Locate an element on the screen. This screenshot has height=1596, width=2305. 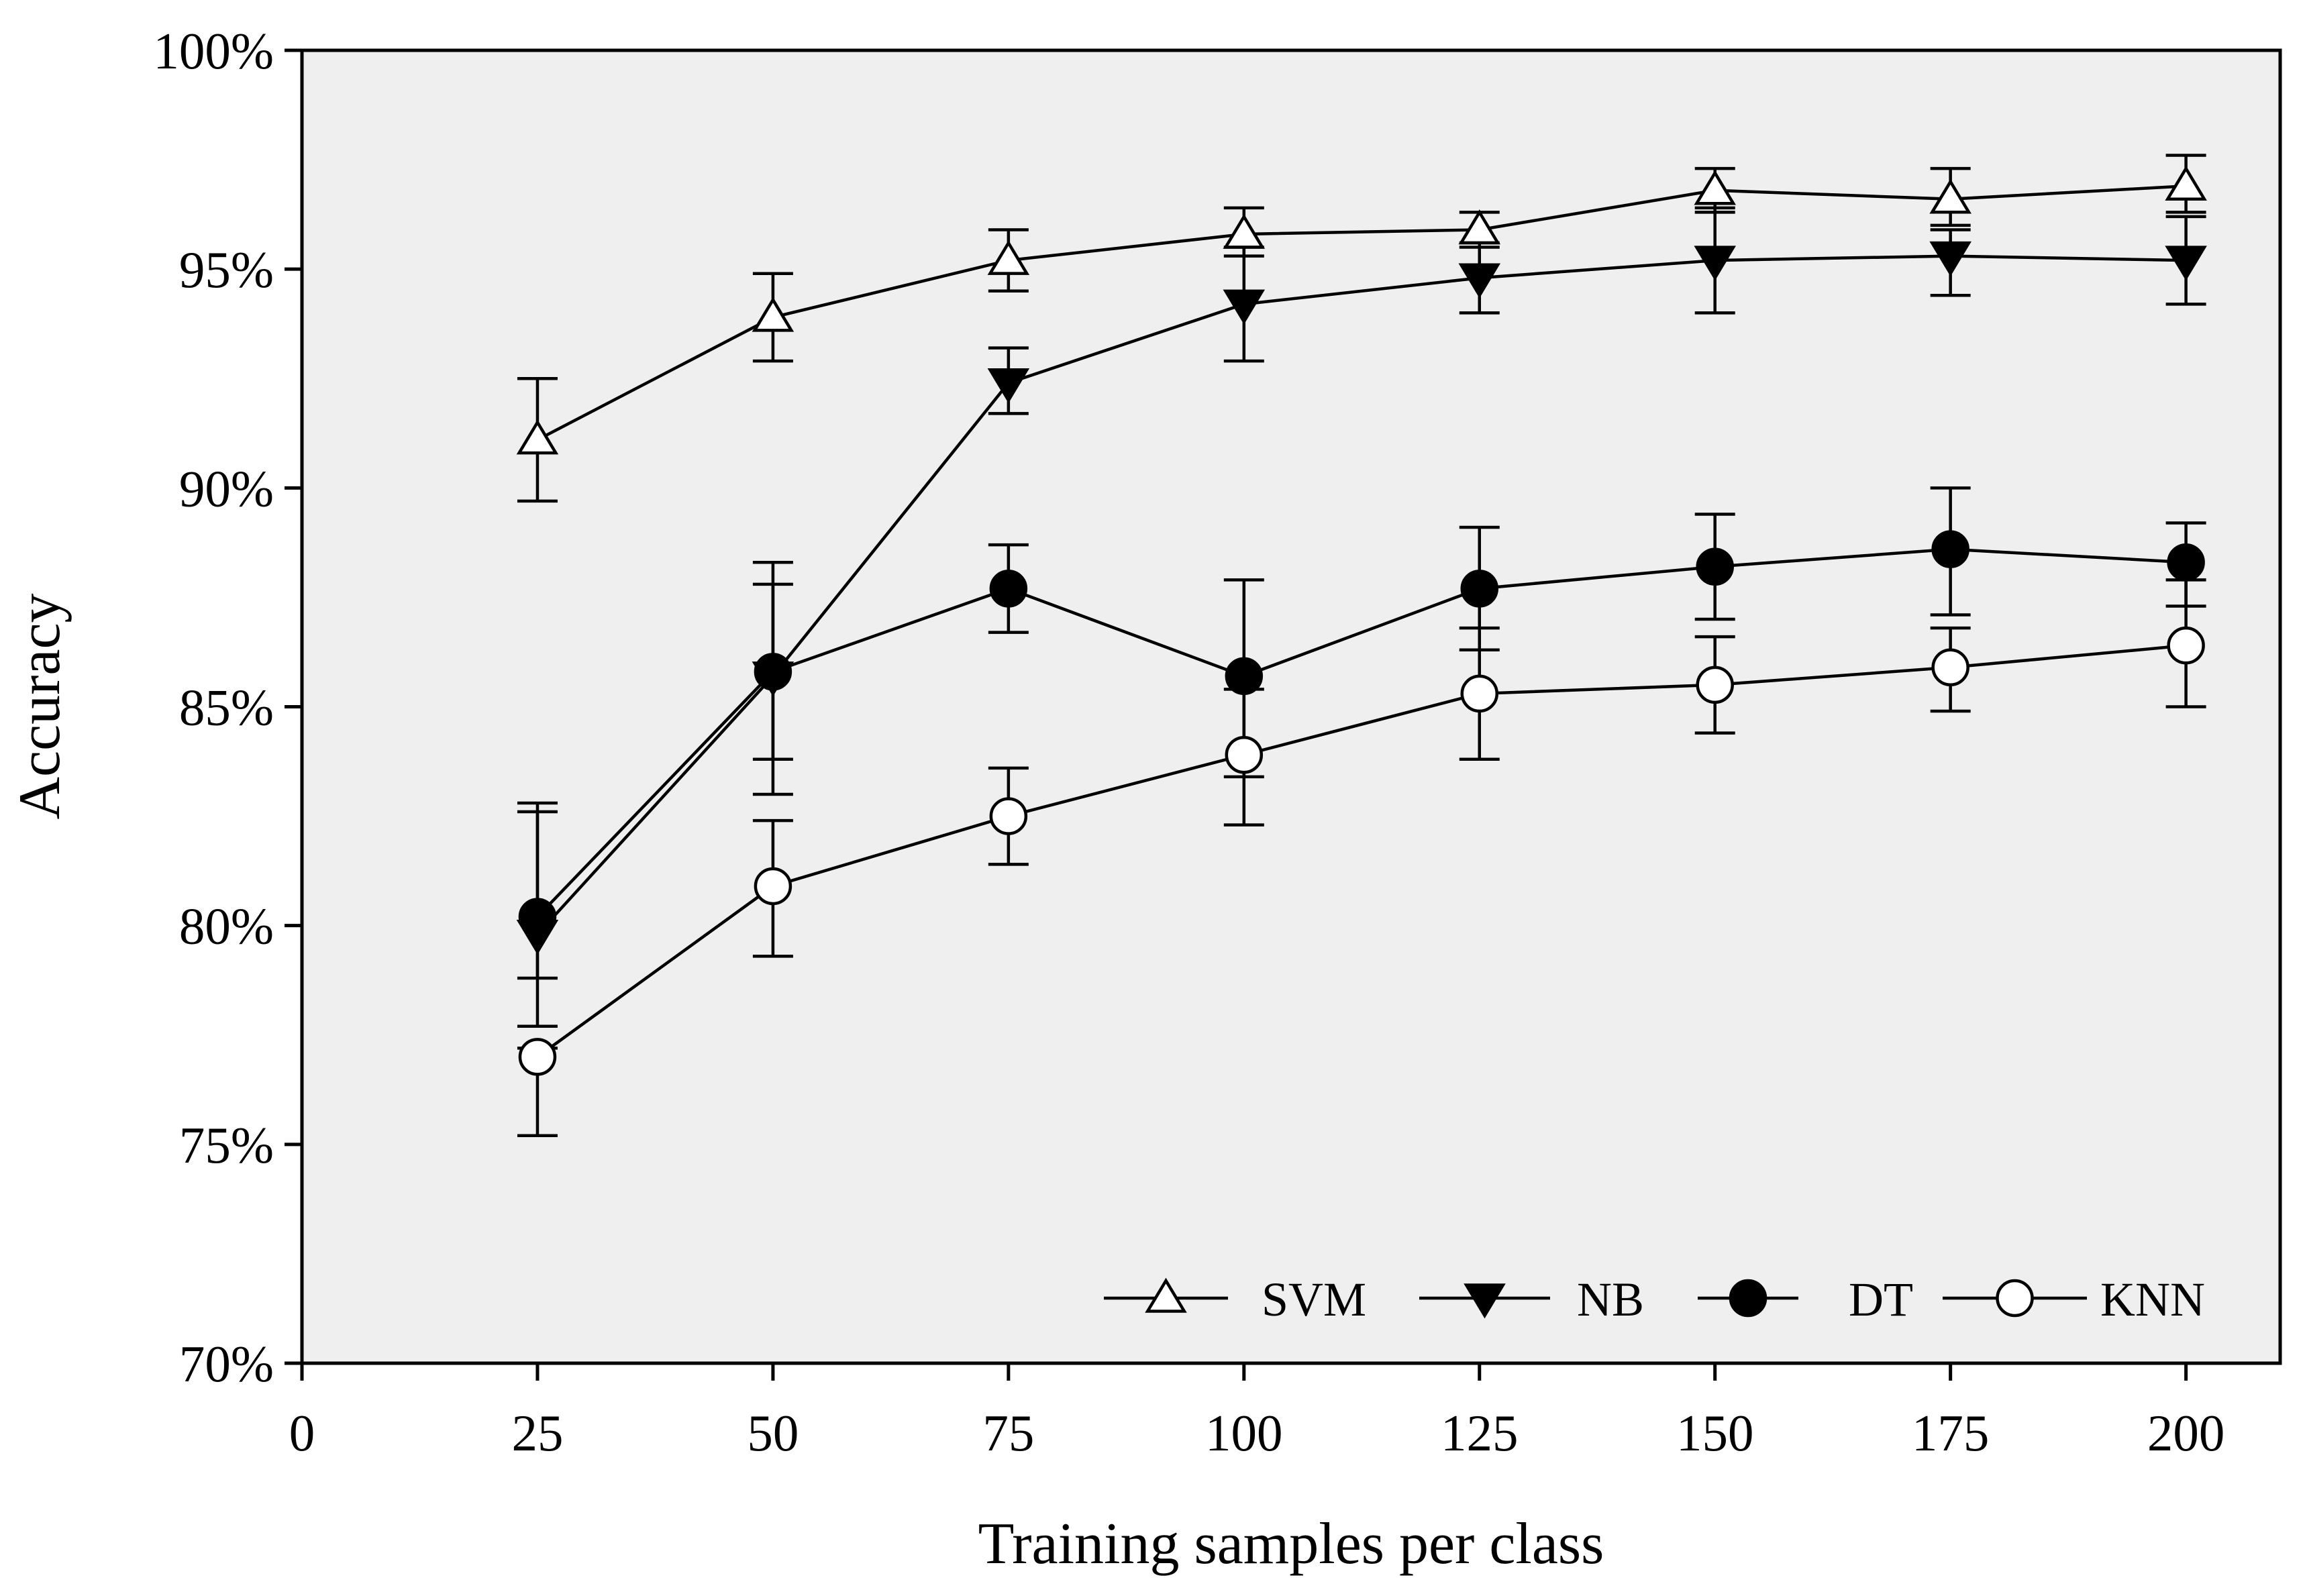
y-tick-label: 100% is located at coordinates (213, 51).